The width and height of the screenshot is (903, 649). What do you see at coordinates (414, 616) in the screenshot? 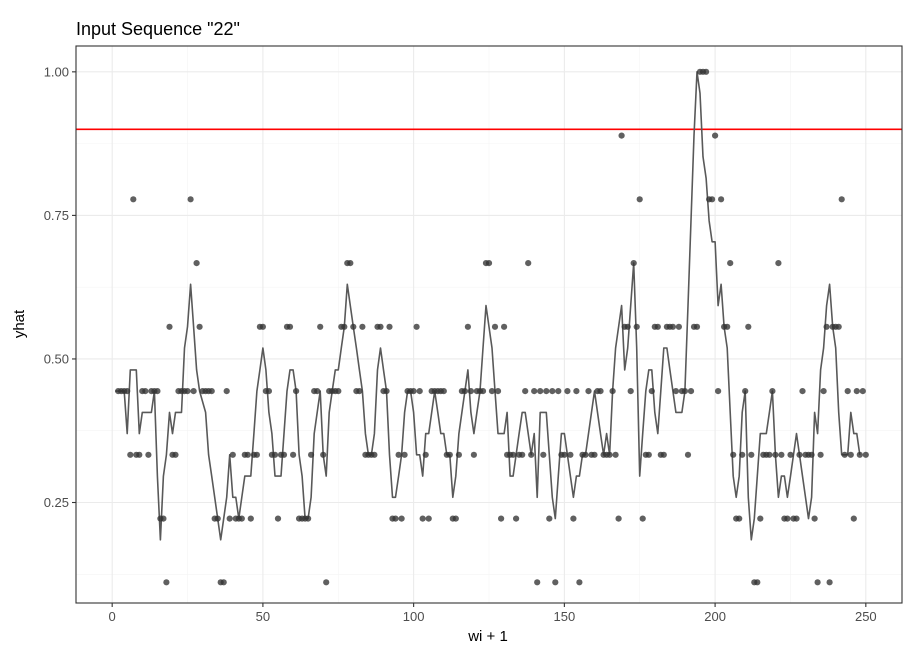
I see `x-tick-label: 100` at bounding box center [414, 616].